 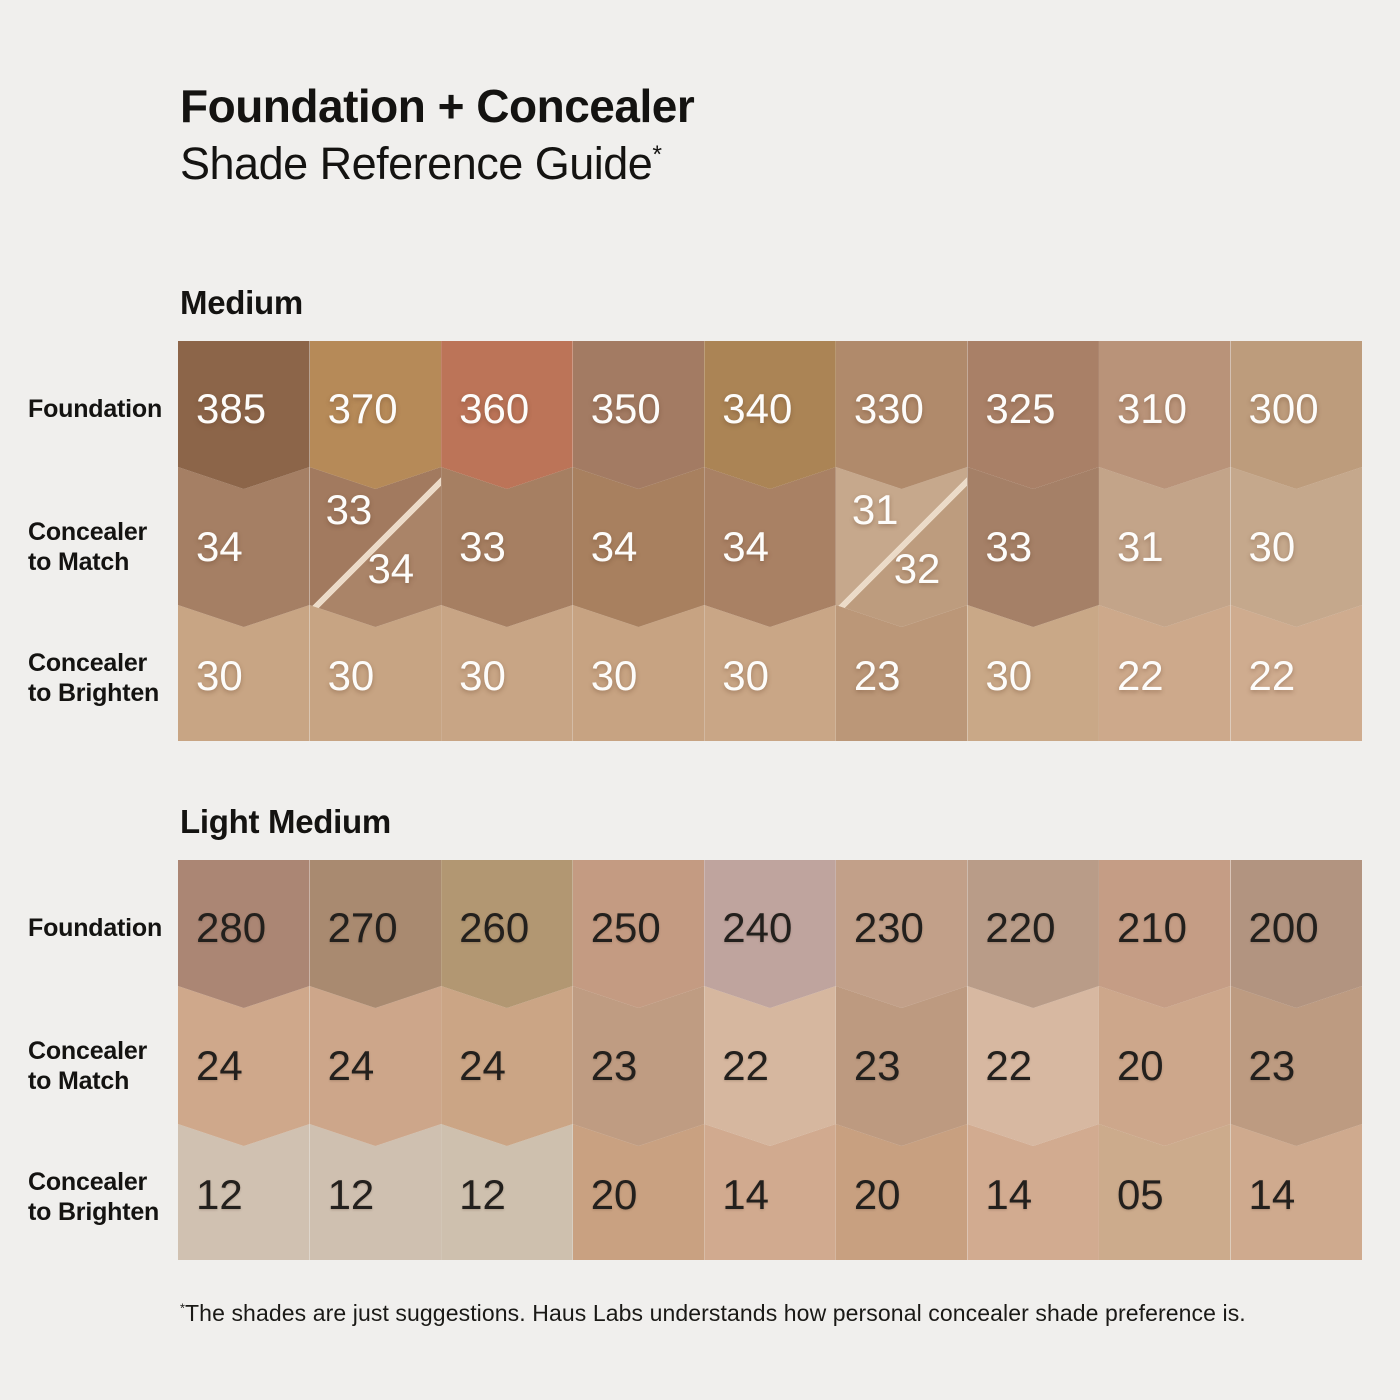 What do you see at coordinates (1297, 934) in the screenshot?
I see `shade-swatch-foundation-200: 200` at bounding box center [1297, 934].